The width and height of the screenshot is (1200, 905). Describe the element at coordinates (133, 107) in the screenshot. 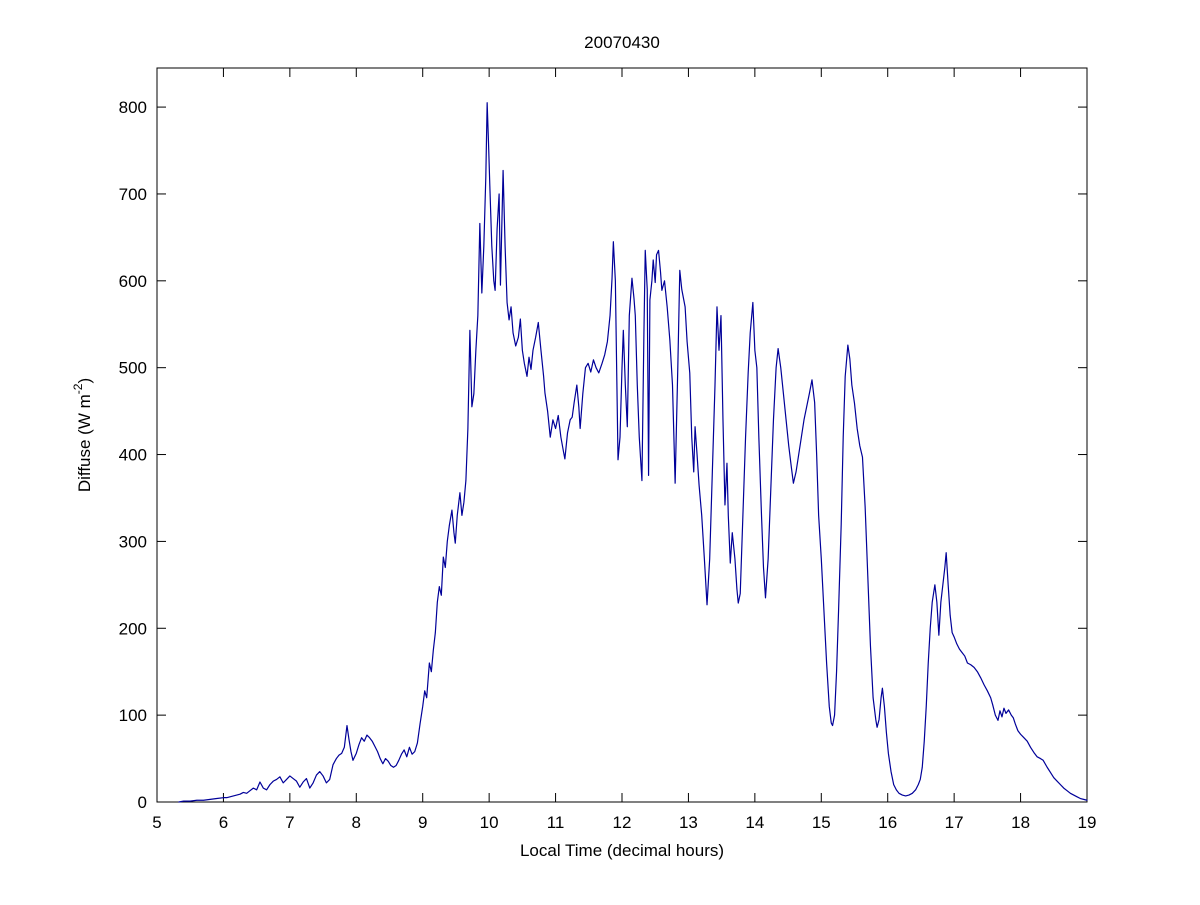

I see `y-tick-label: 800` at that location.